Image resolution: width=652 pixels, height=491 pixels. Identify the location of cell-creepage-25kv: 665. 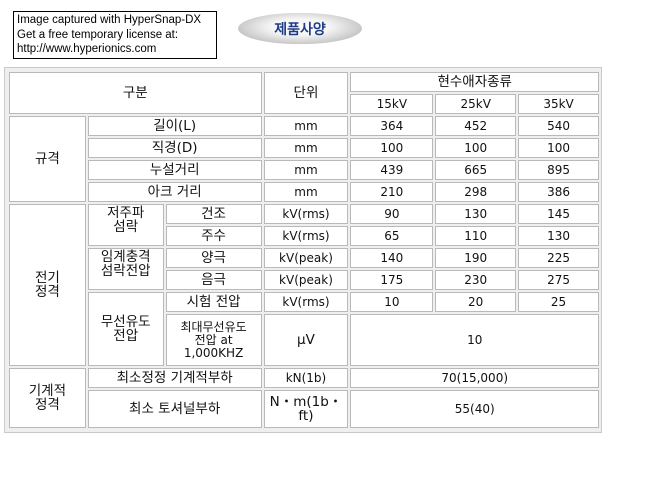
(476, 170).